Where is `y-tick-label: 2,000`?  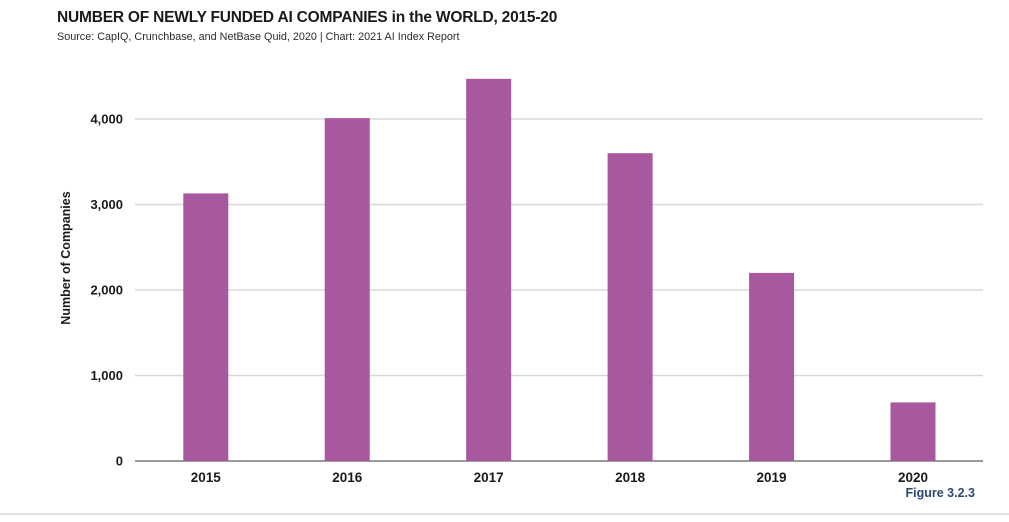
y-tick-label: 2,000 is located at coordinates (106, 290).